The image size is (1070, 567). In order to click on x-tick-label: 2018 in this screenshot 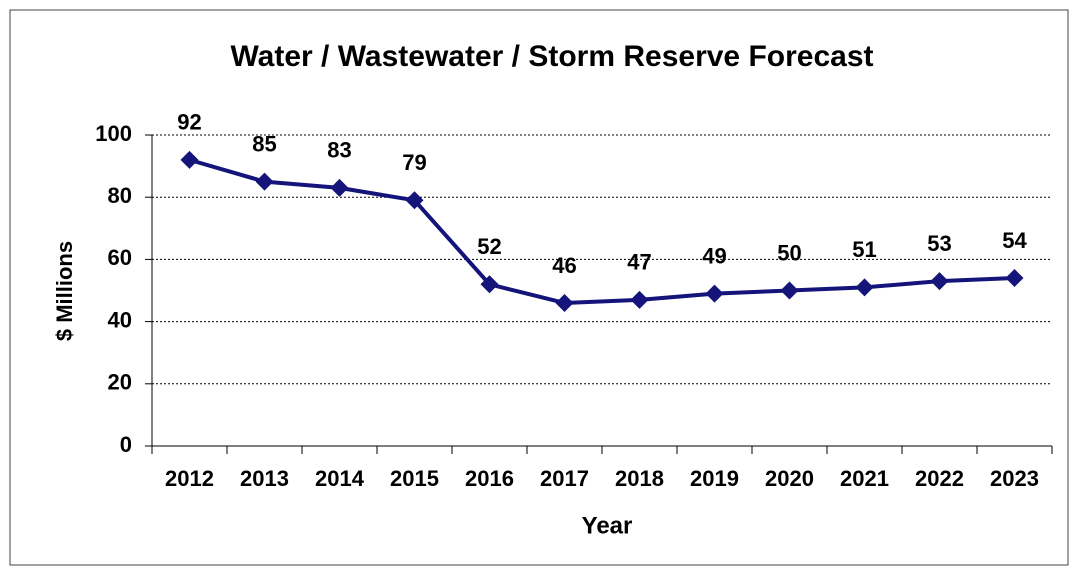, I will do `click(639, 478)`.